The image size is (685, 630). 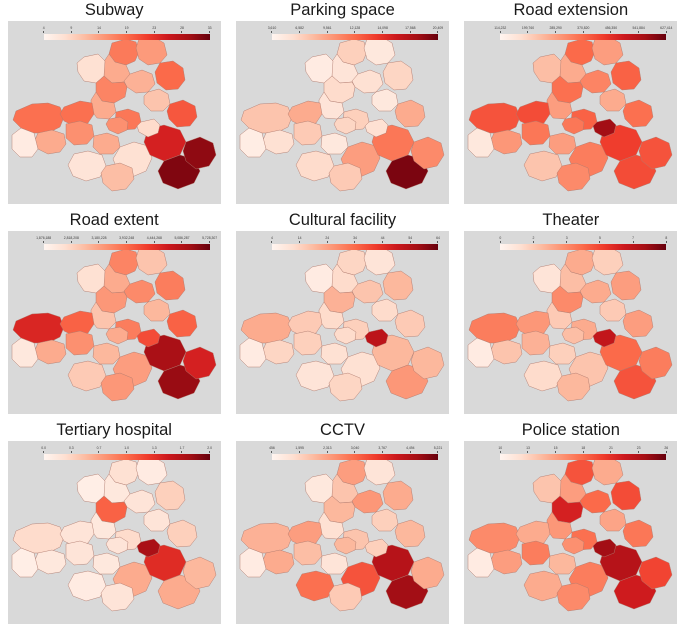 I want to click on colorbar-tick-label: 3,180,228, so click(x=99, y=238).